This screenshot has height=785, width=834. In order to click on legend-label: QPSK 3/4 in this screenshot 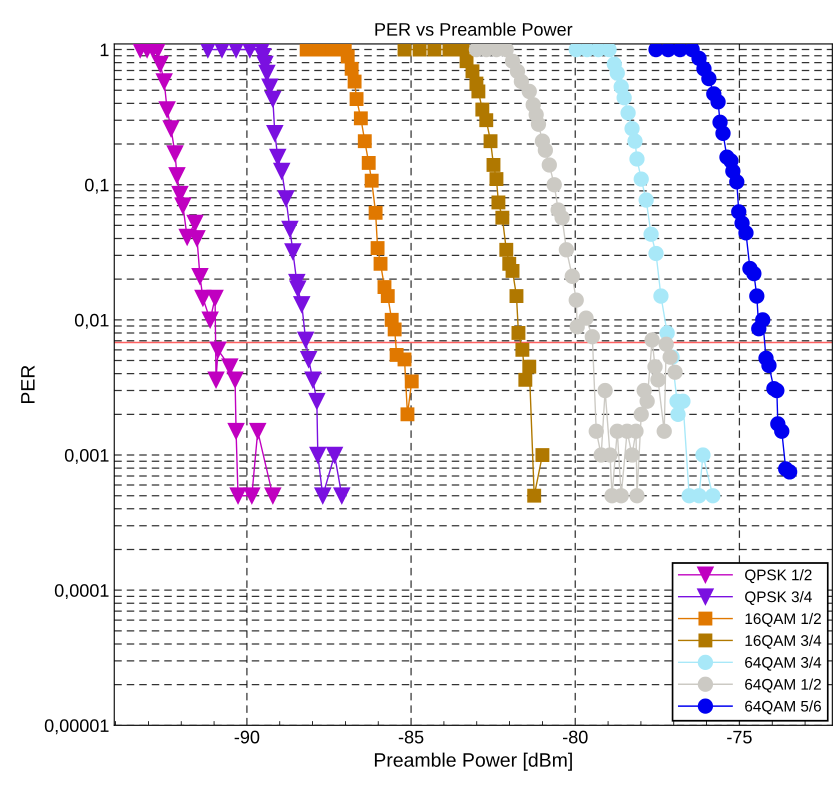, I will do `click(778, 598)`.